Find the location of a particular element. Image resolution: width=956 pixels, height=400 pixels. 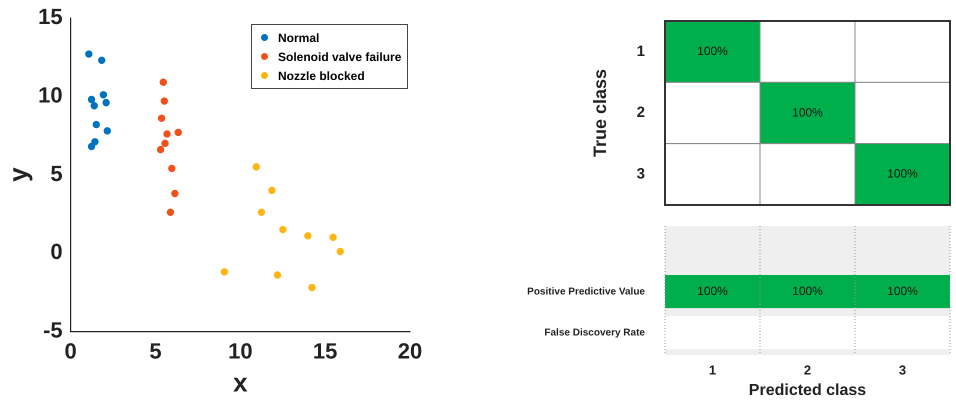

x-tick-label: 1 is located at coordinates (712, 370).